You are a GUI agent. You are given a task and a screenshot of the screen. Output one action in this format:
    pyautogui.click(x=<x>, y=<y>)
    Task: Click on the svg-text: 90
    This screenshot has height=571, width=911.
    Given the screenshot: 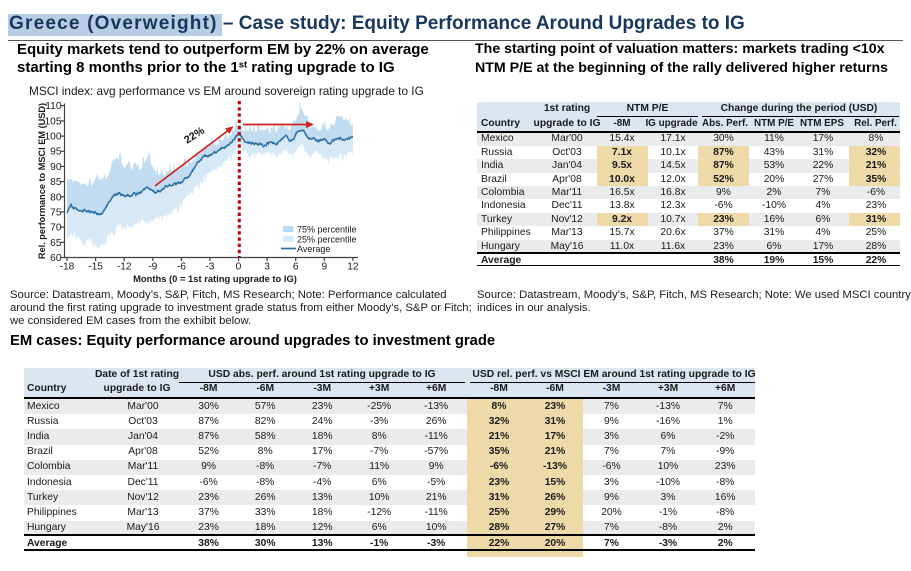 What is the action you would take?
    pyautogui.click(x=56, y=167)
    